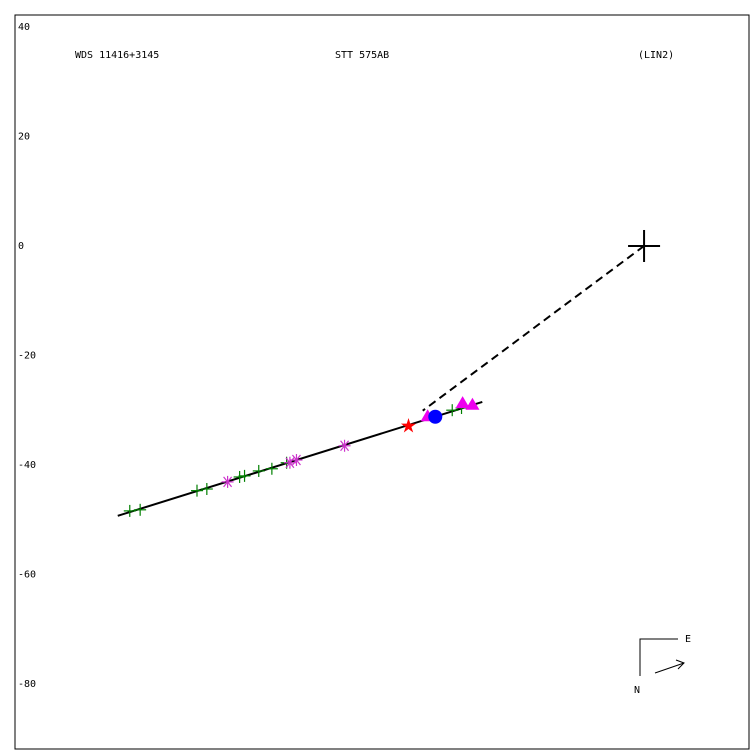 This screenshot has height=750, width=750. I want to click on star-point, so click(408, 425).